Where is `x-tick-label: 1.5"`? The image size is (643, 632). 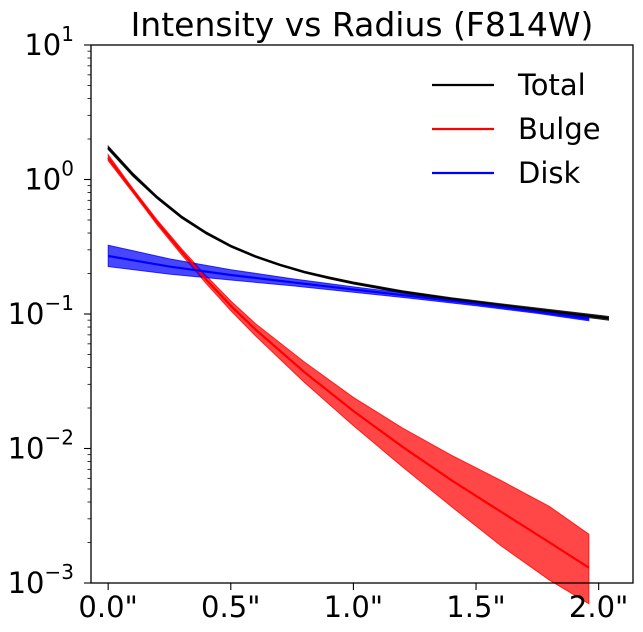 x-tick-label: 1.5" is located at coordinates (475, 607).